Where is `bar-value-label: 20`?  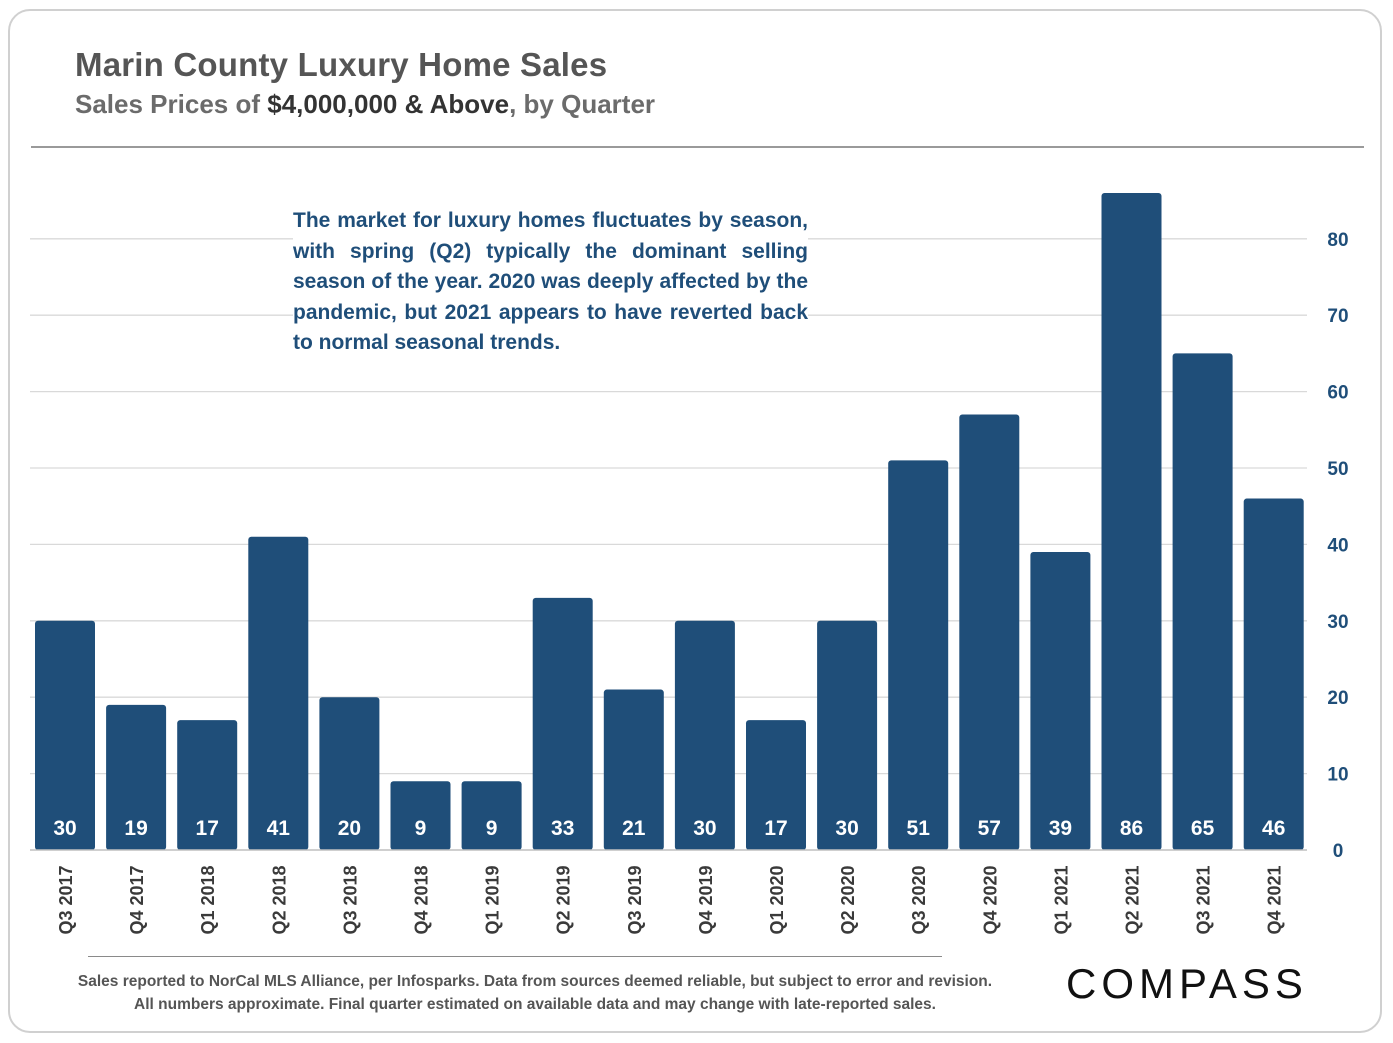
bar-value-label: 20 is located at coordinates (349, 828).